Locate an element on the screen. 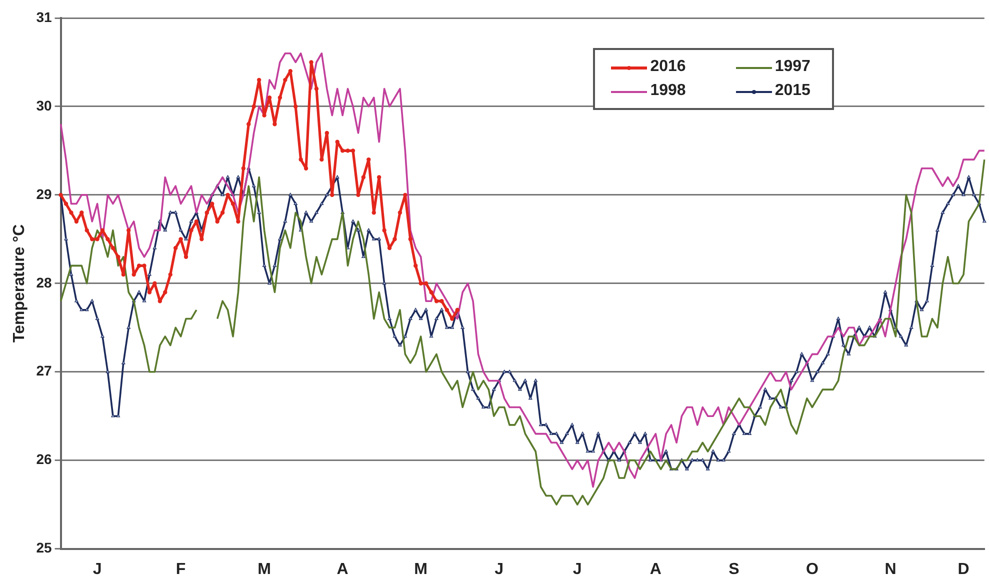 The image size is (989, 582). x-tick-label: D is located at coordinates (964, 569).